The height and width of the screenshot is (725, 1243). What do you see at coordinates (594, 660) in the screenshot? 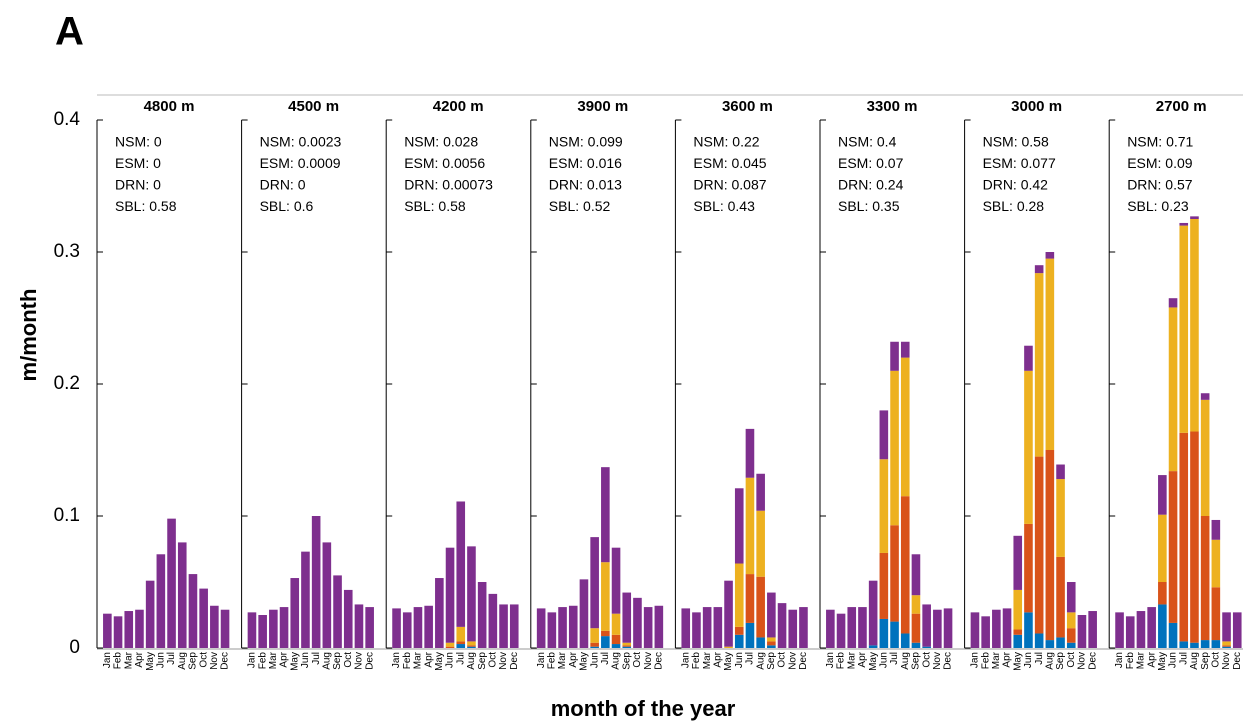
I see `x-tick-label: Jun` at bounding box center [594, 660].